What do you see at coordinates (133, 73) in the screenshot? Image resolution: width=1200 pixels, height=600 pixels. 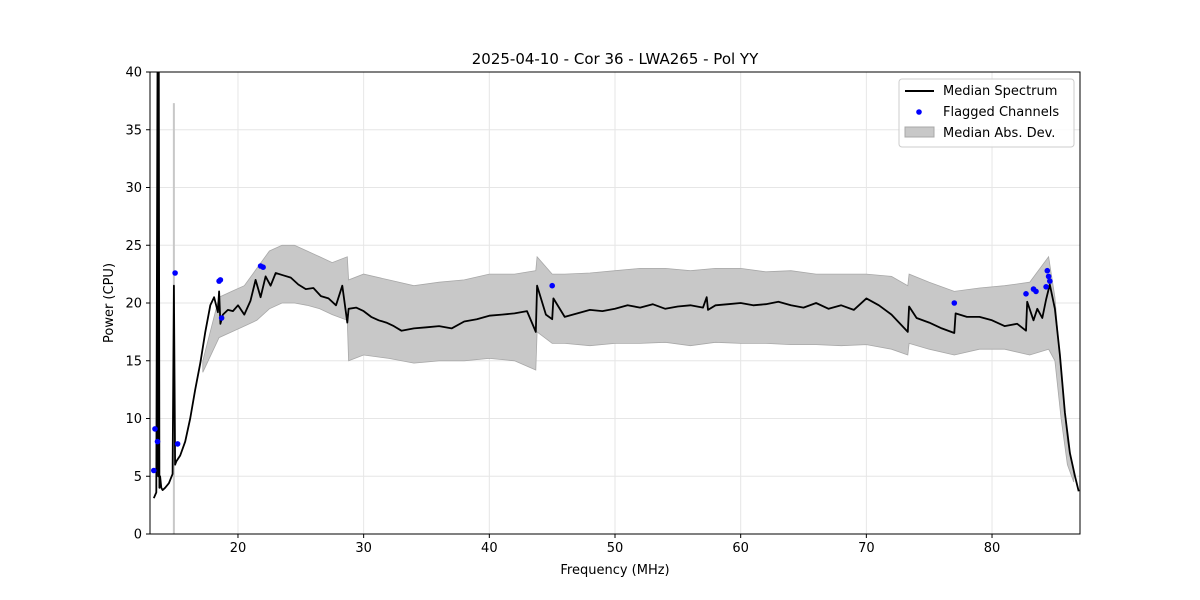 I see `y-tick-label: 40` at bounding box center [133, 73].